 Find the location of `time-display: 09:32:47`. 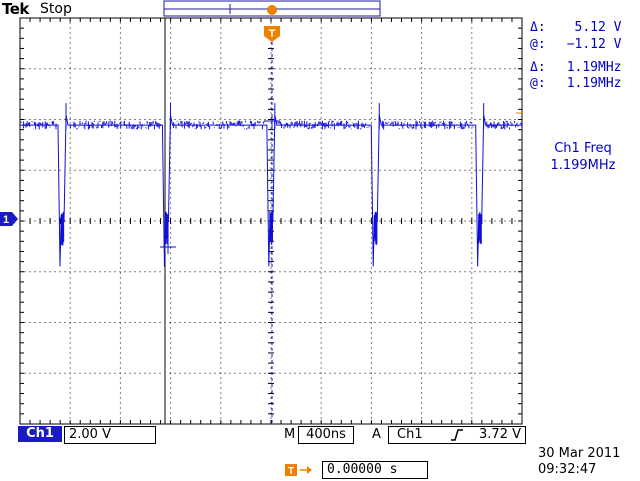

time-display: 09:32:47 is located at coordinates (567, 469).